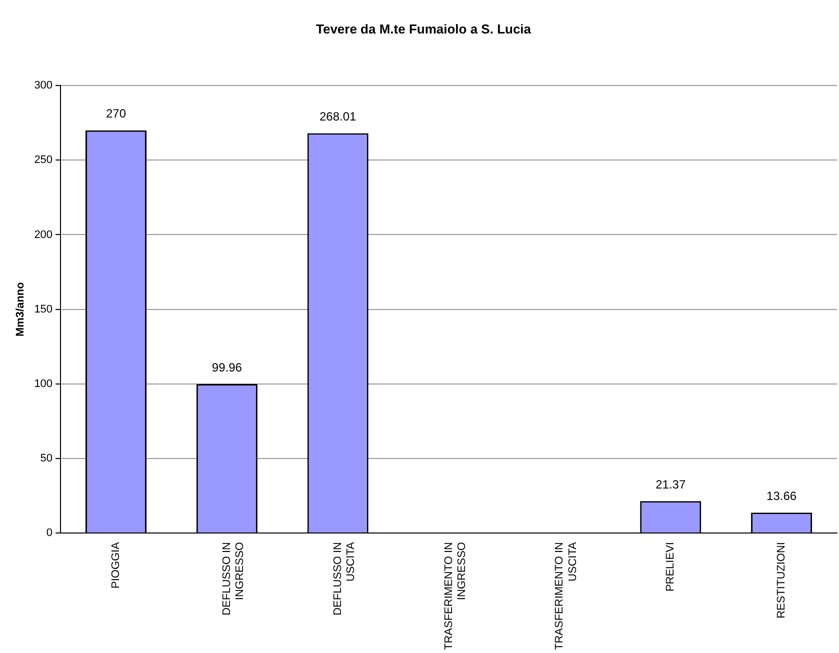  What do you see at coordinates (49, 533) in the screenshot?
I see `y-tick-label: 0` at bounding box center [49, 533].